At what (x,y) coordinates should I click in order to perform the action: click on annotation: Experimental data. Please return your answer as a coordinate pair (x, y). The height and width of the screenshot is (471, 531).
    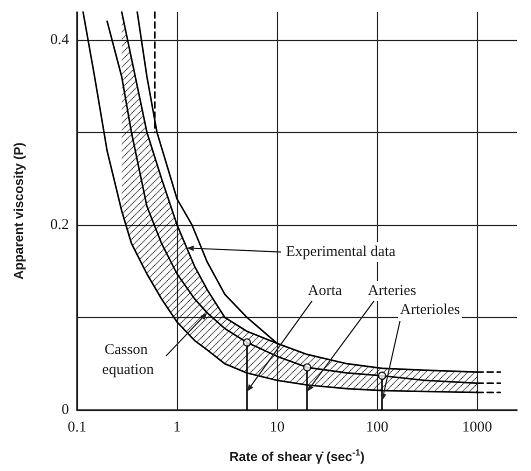
    Looking at the image, I should click on (341, 252).